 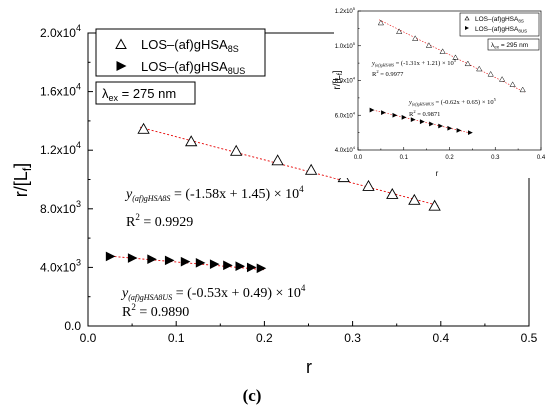 I want to click on inset-legend-label-8us: LOS–(af)gHSA8US, so click(x=501, y=30).